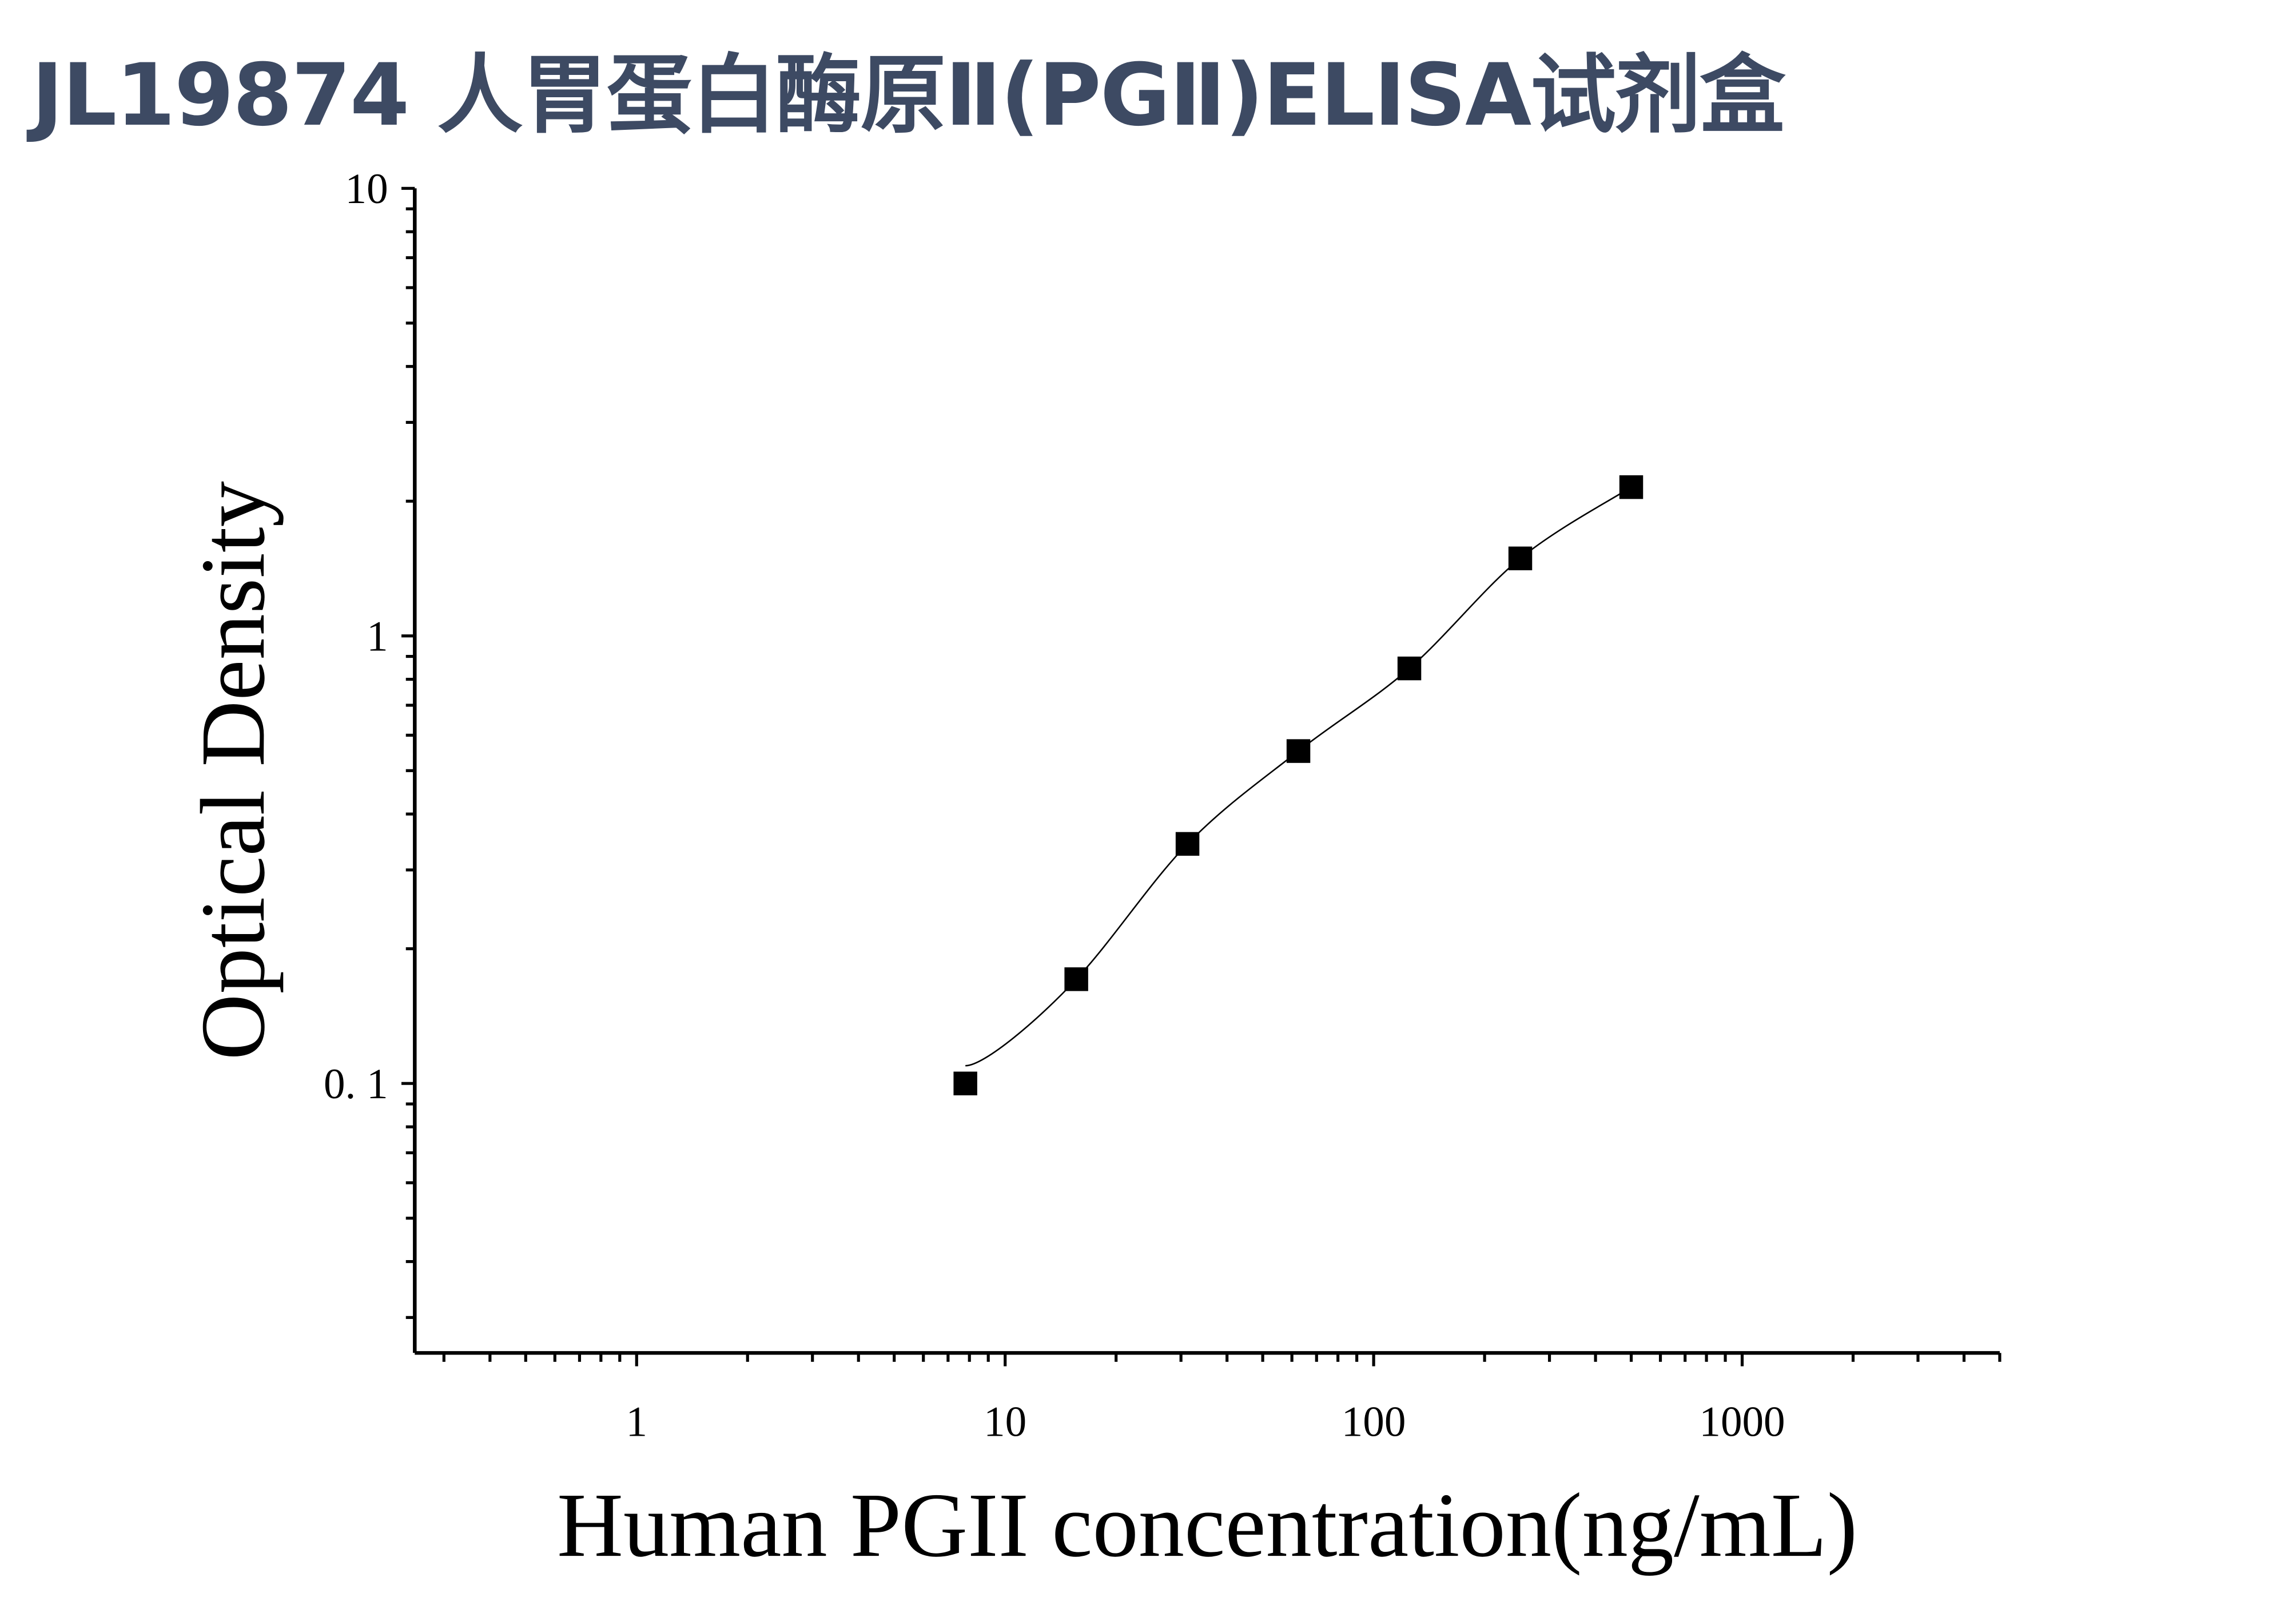  Describe the element at coordinates (1742, 1421) in the screenshot. I see `x-tick-label: 1000` at that location.